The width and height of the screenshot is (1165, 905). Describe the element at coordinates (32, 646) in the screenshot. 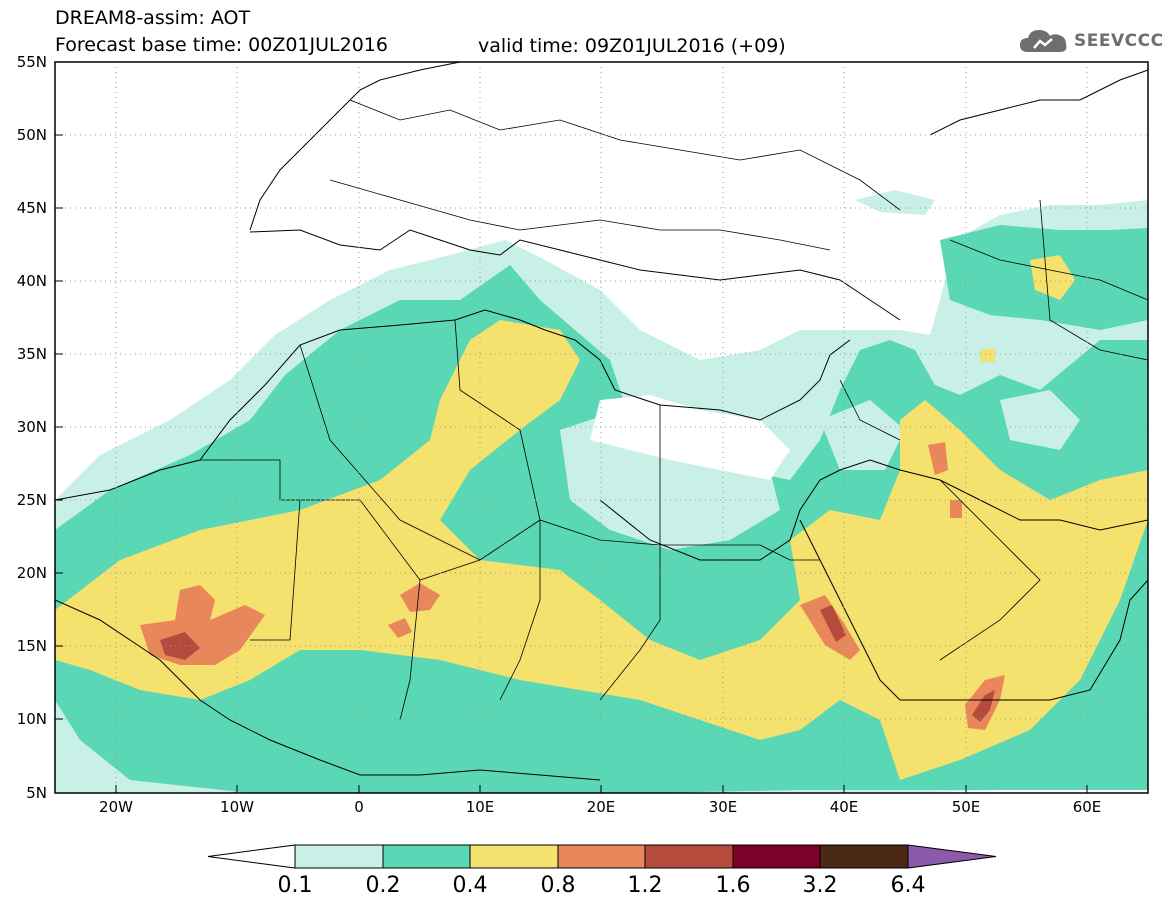

I see `lat-label: 15N` at that location.